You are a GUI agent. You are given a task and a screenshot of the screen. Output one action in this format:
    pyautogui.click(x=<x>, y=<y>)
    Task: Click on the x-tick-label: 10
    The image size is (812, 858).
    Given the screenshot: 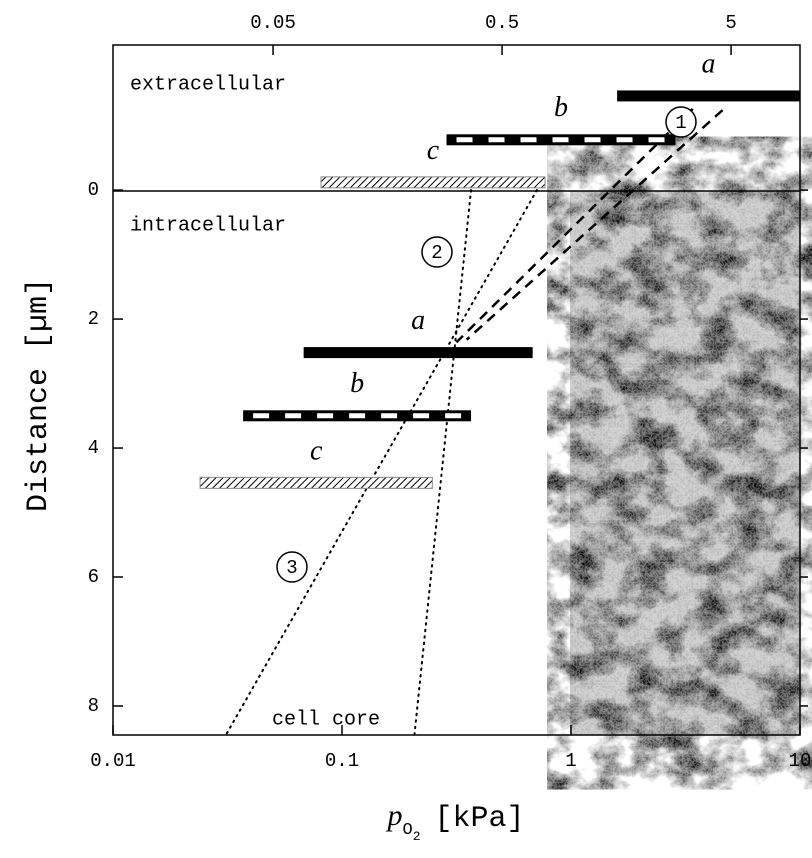 What is the action you would take?
    pyautogui.click(x=800, y=761)
    